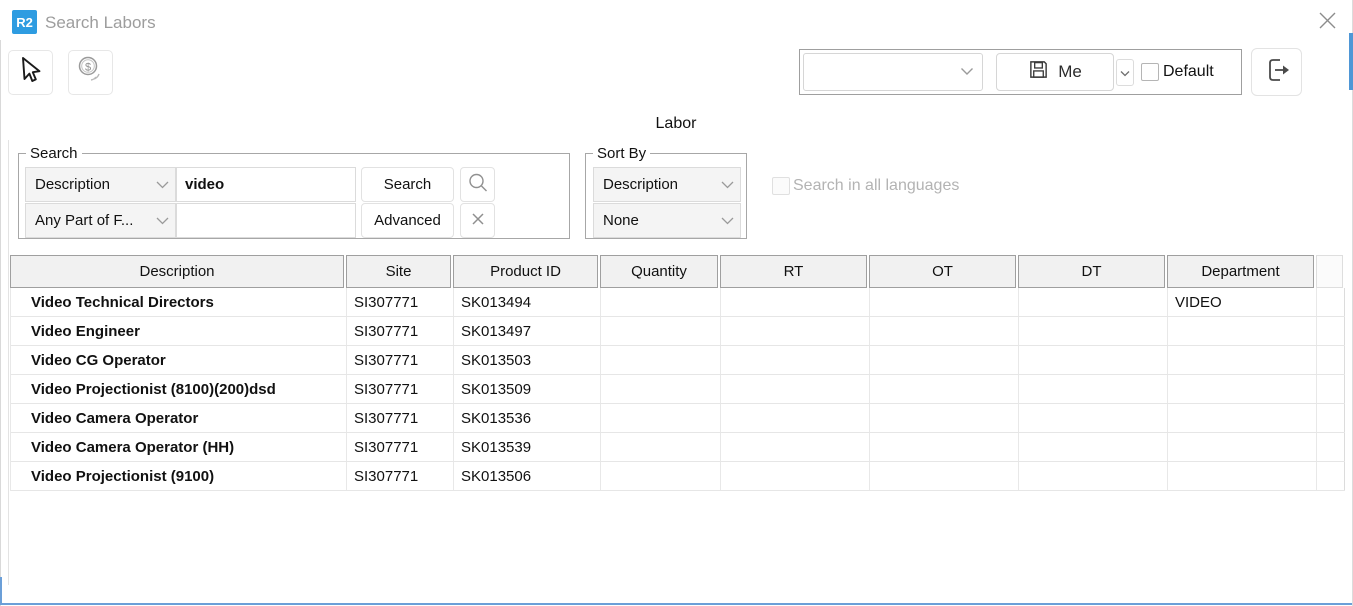 This screenshot has width=1353, height=606. I want to click on window-title: Search Labors, so click(100, 22).